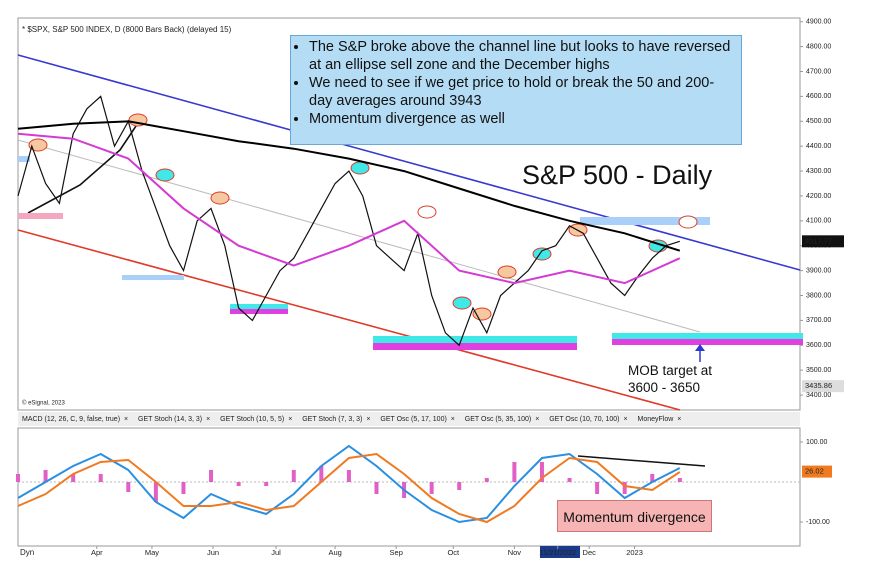 The image size is (869, 566). I want to click on y-tick-label: 4700.00, so click(818, 71).